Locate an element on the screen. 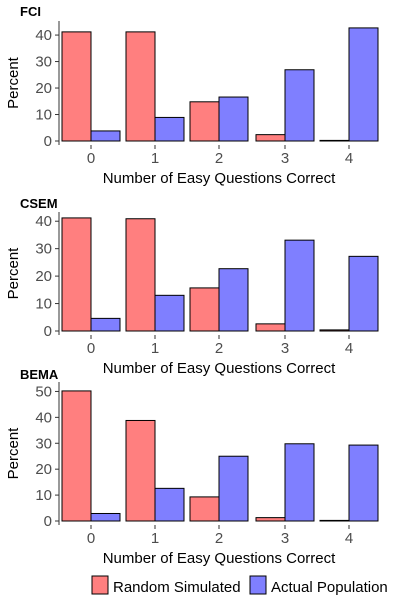  legend-label: Actual Population is located at coordinates (329, 587).